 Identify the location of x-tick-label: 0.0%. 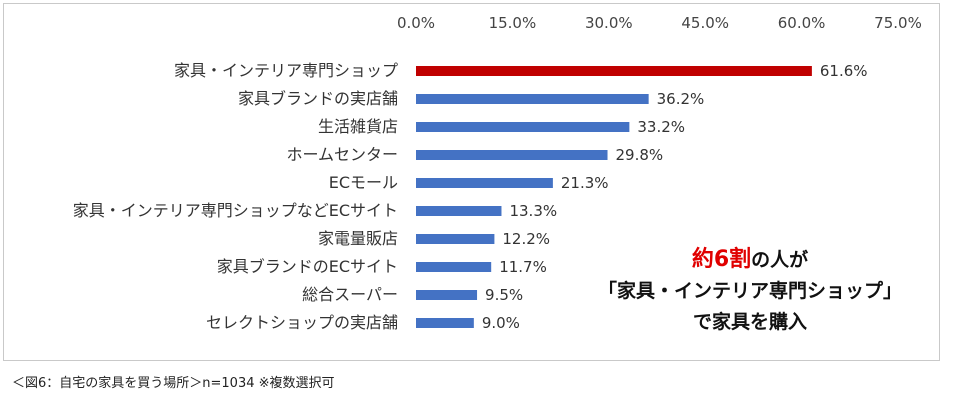
(416, 23).